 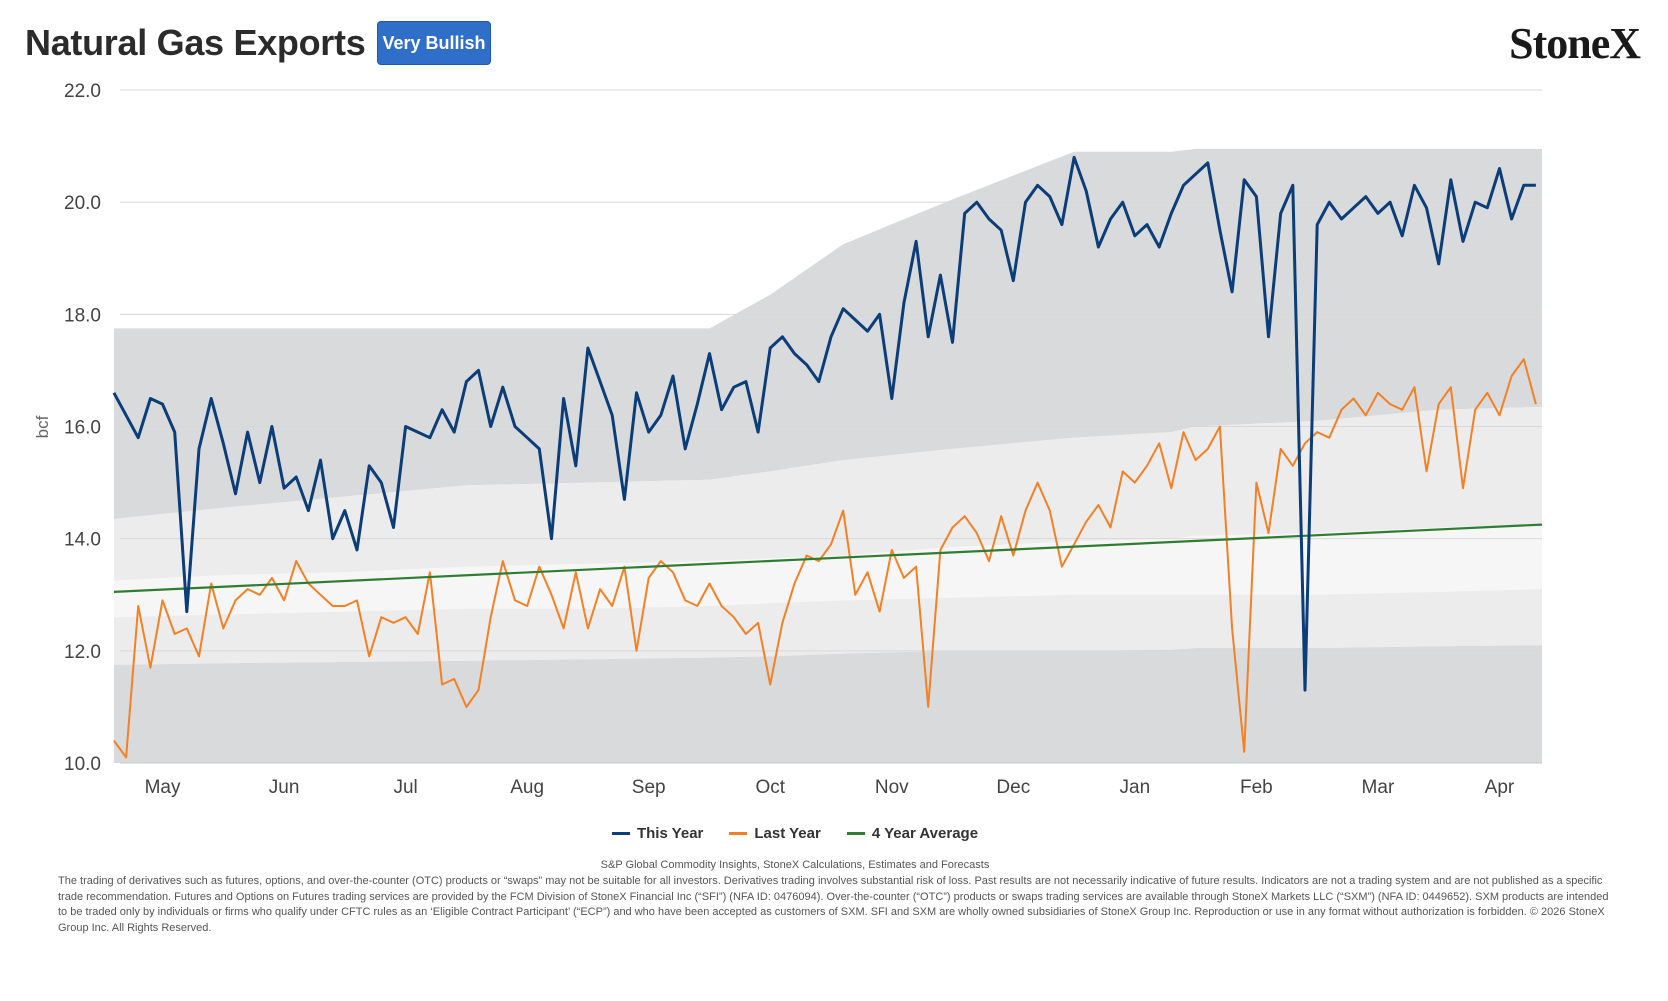 What do you see at coordinates (82, 652) in the screenshot?
I see `y-tick-label: 12.0` at bounding box center [82, 652].